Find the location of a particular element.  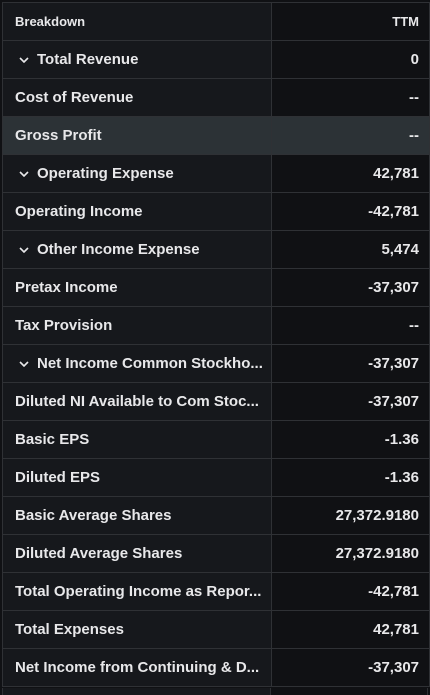

row-label: Cost of Revenue is located at coordinates (137, 97).